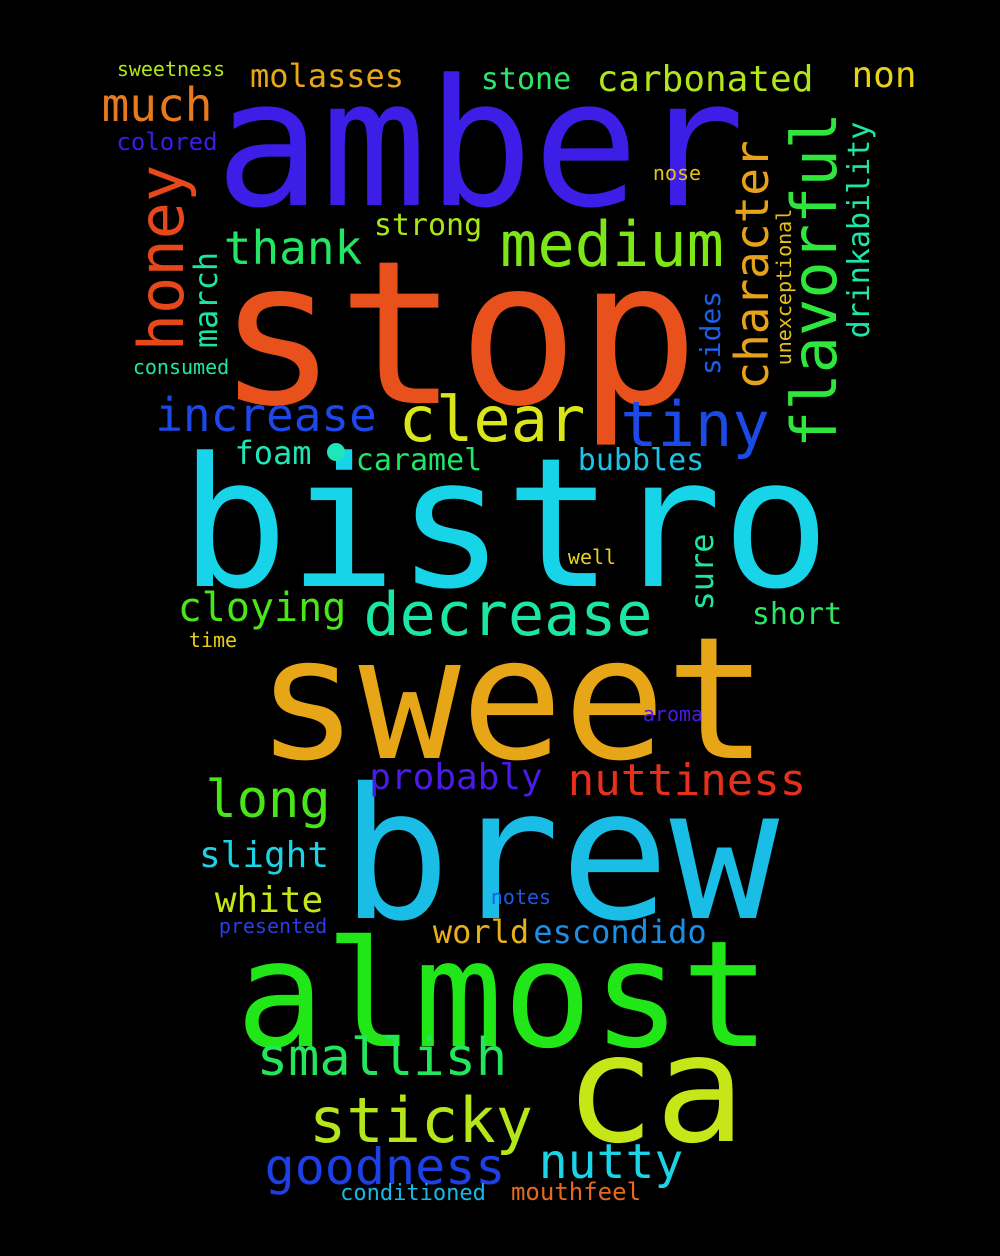  What do you see at coordinates (385, 1167) in the screenshot?
I see `word-goodness: goodness` at bounding box center [385, 1167].